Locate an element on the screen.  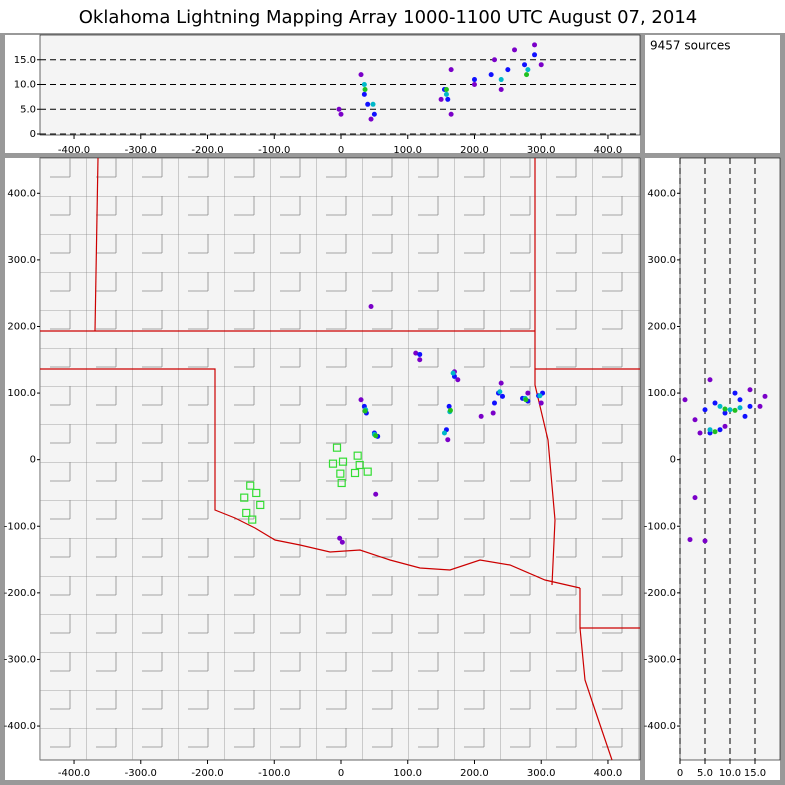
x-tick-label: -400.0 is located at coordinates (74, 150).